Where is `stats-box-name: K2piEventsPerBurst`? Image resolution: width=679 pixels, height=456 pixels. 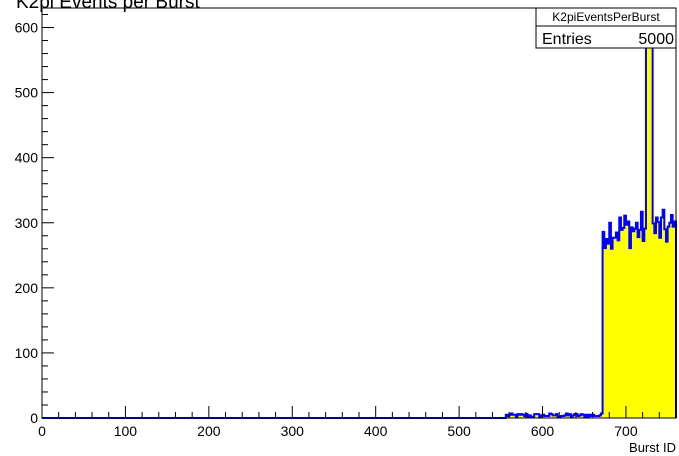 stats-box-name: K2piEventsPerBurst is located at coordinates (606, 17).